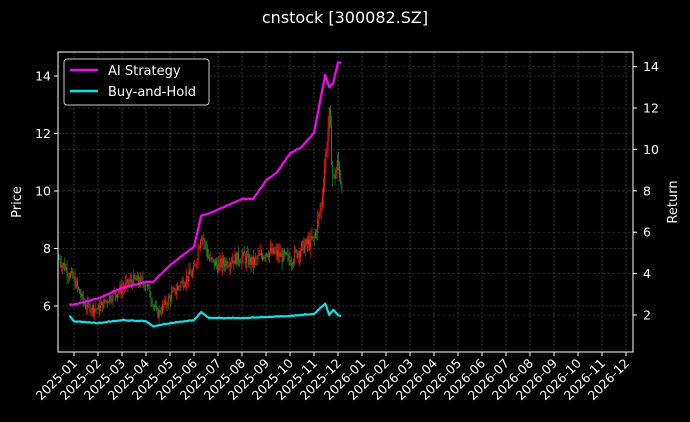 This screenshot has height=422, width=690. Describe the element at coordinates (647, 315) in the screenshot. I see `y-tick-label-right: 2` at that location.